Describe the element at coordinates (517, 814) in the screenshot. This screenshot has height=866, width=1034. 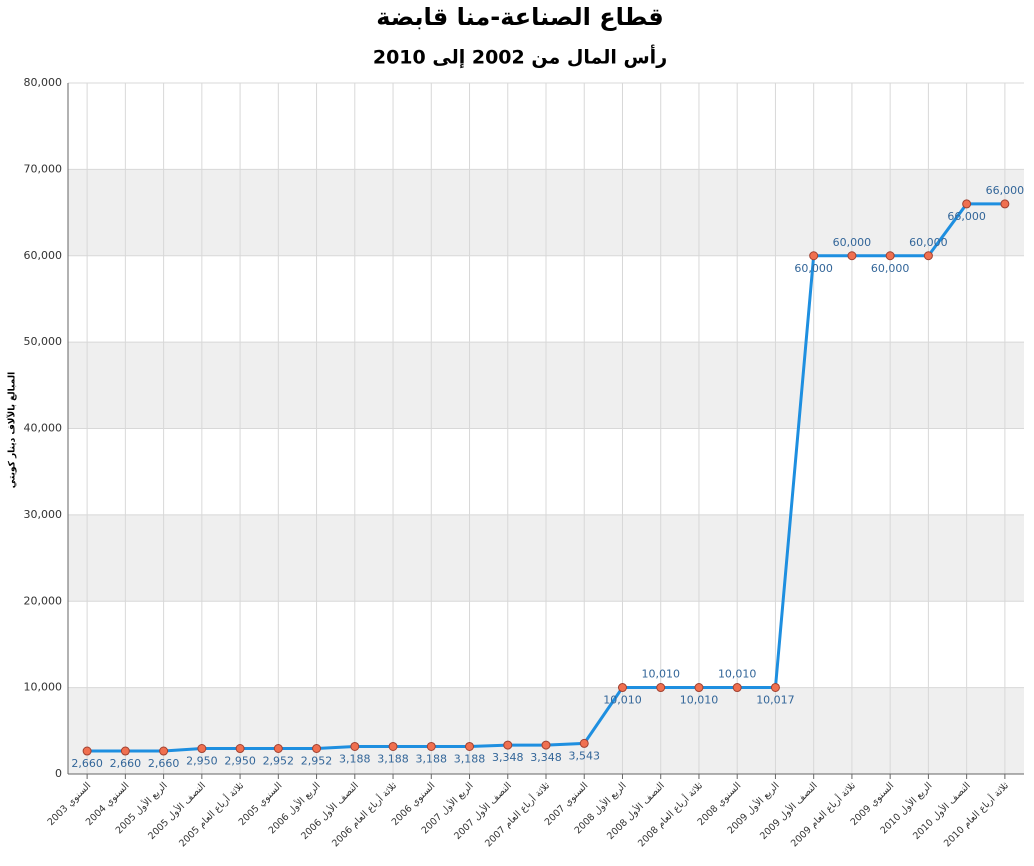
I see `x-tick-label: ثلاثة أرباع العام 2007` at that location.